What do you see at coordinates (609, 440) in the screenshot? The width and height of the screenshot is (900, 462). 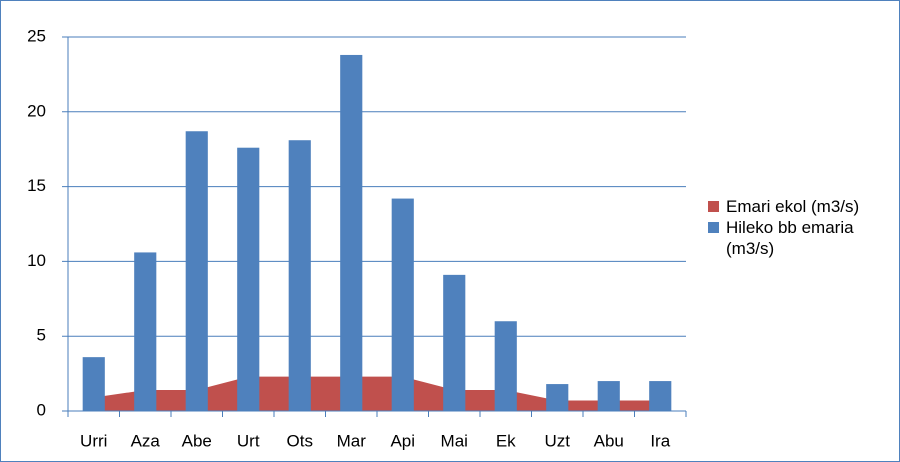 I see `x-tick-label: Abu` at bounding box center [609, 440].